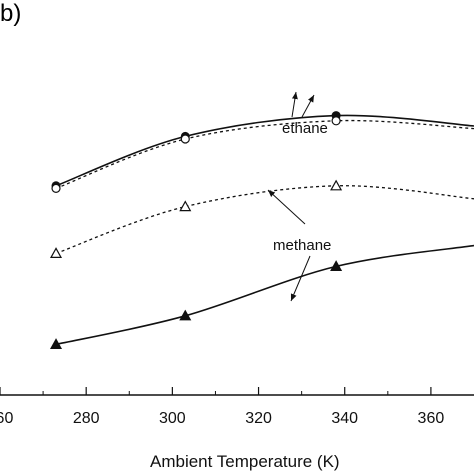 This screenshot has height=474, width=474. I want to click on x-axis-label: Ambient Temperature (K), so click(245, 461).